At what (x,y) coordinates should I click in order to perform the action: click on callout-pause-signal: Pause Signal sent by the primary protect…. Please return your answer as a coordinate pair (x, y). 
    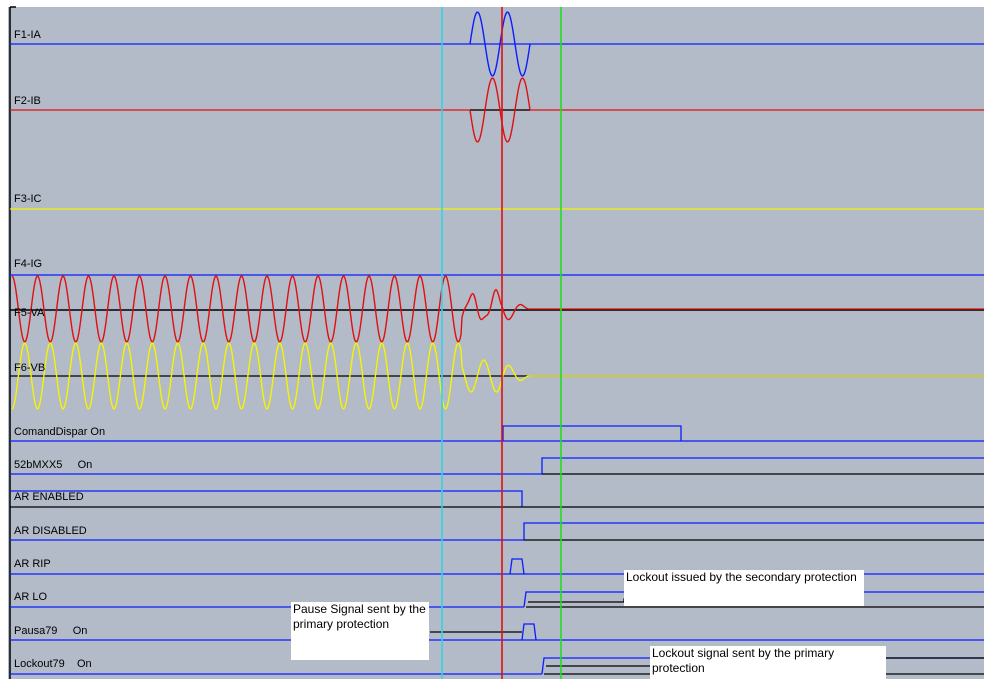
    Looking at the image, I should click on (360, 631).